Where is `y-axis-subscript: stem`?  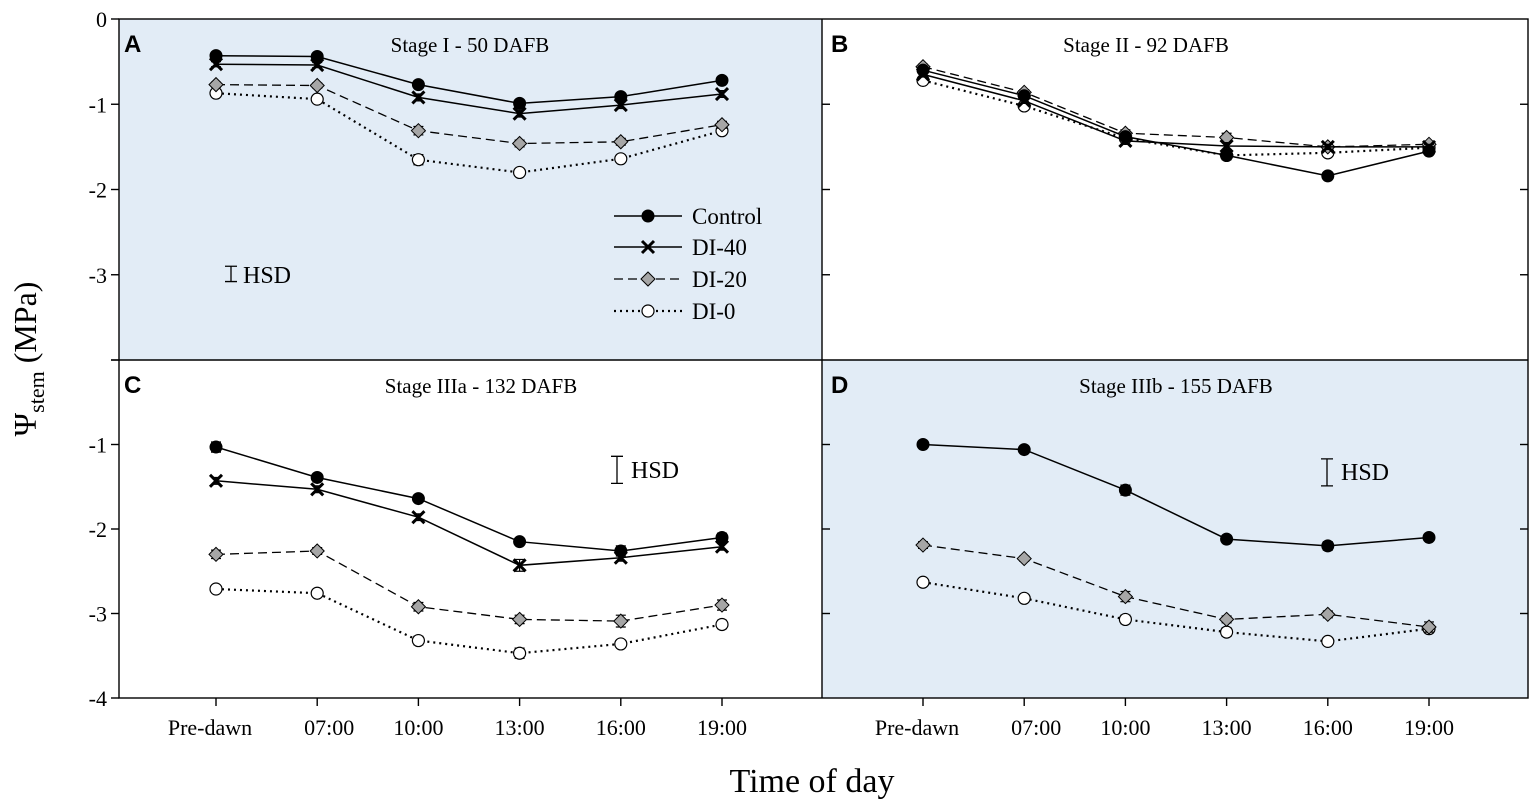 y-axis-subscript: stem is located at coordinates (36, 392).